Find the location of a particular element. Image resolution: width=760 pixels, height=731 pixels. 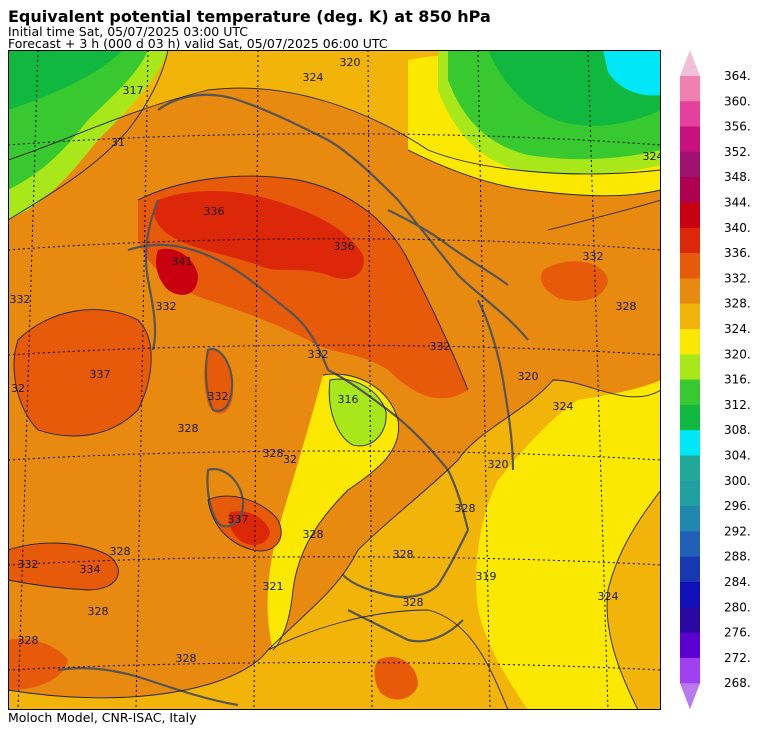

field-336-north is located at coordinates (259, 234).